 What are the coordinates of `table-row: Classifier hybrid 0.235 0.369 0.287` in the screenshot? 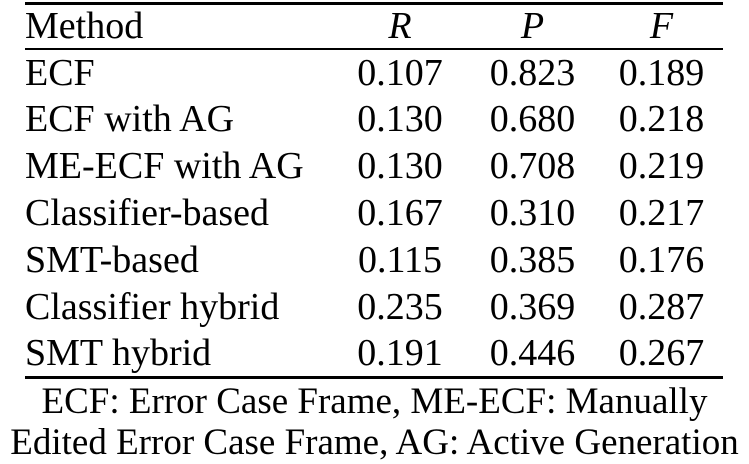 It's located at (374, 307).